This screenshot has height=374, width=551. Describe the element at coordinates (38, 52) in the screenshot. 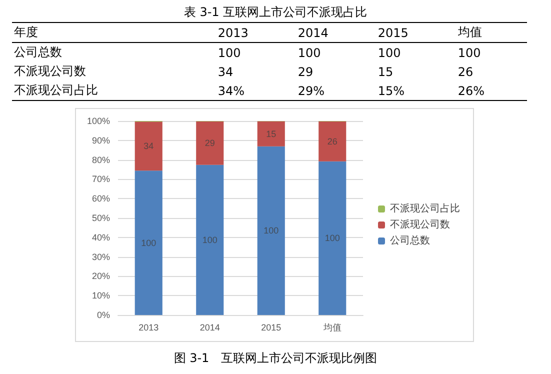

I see `text: 公司总数` at that location.